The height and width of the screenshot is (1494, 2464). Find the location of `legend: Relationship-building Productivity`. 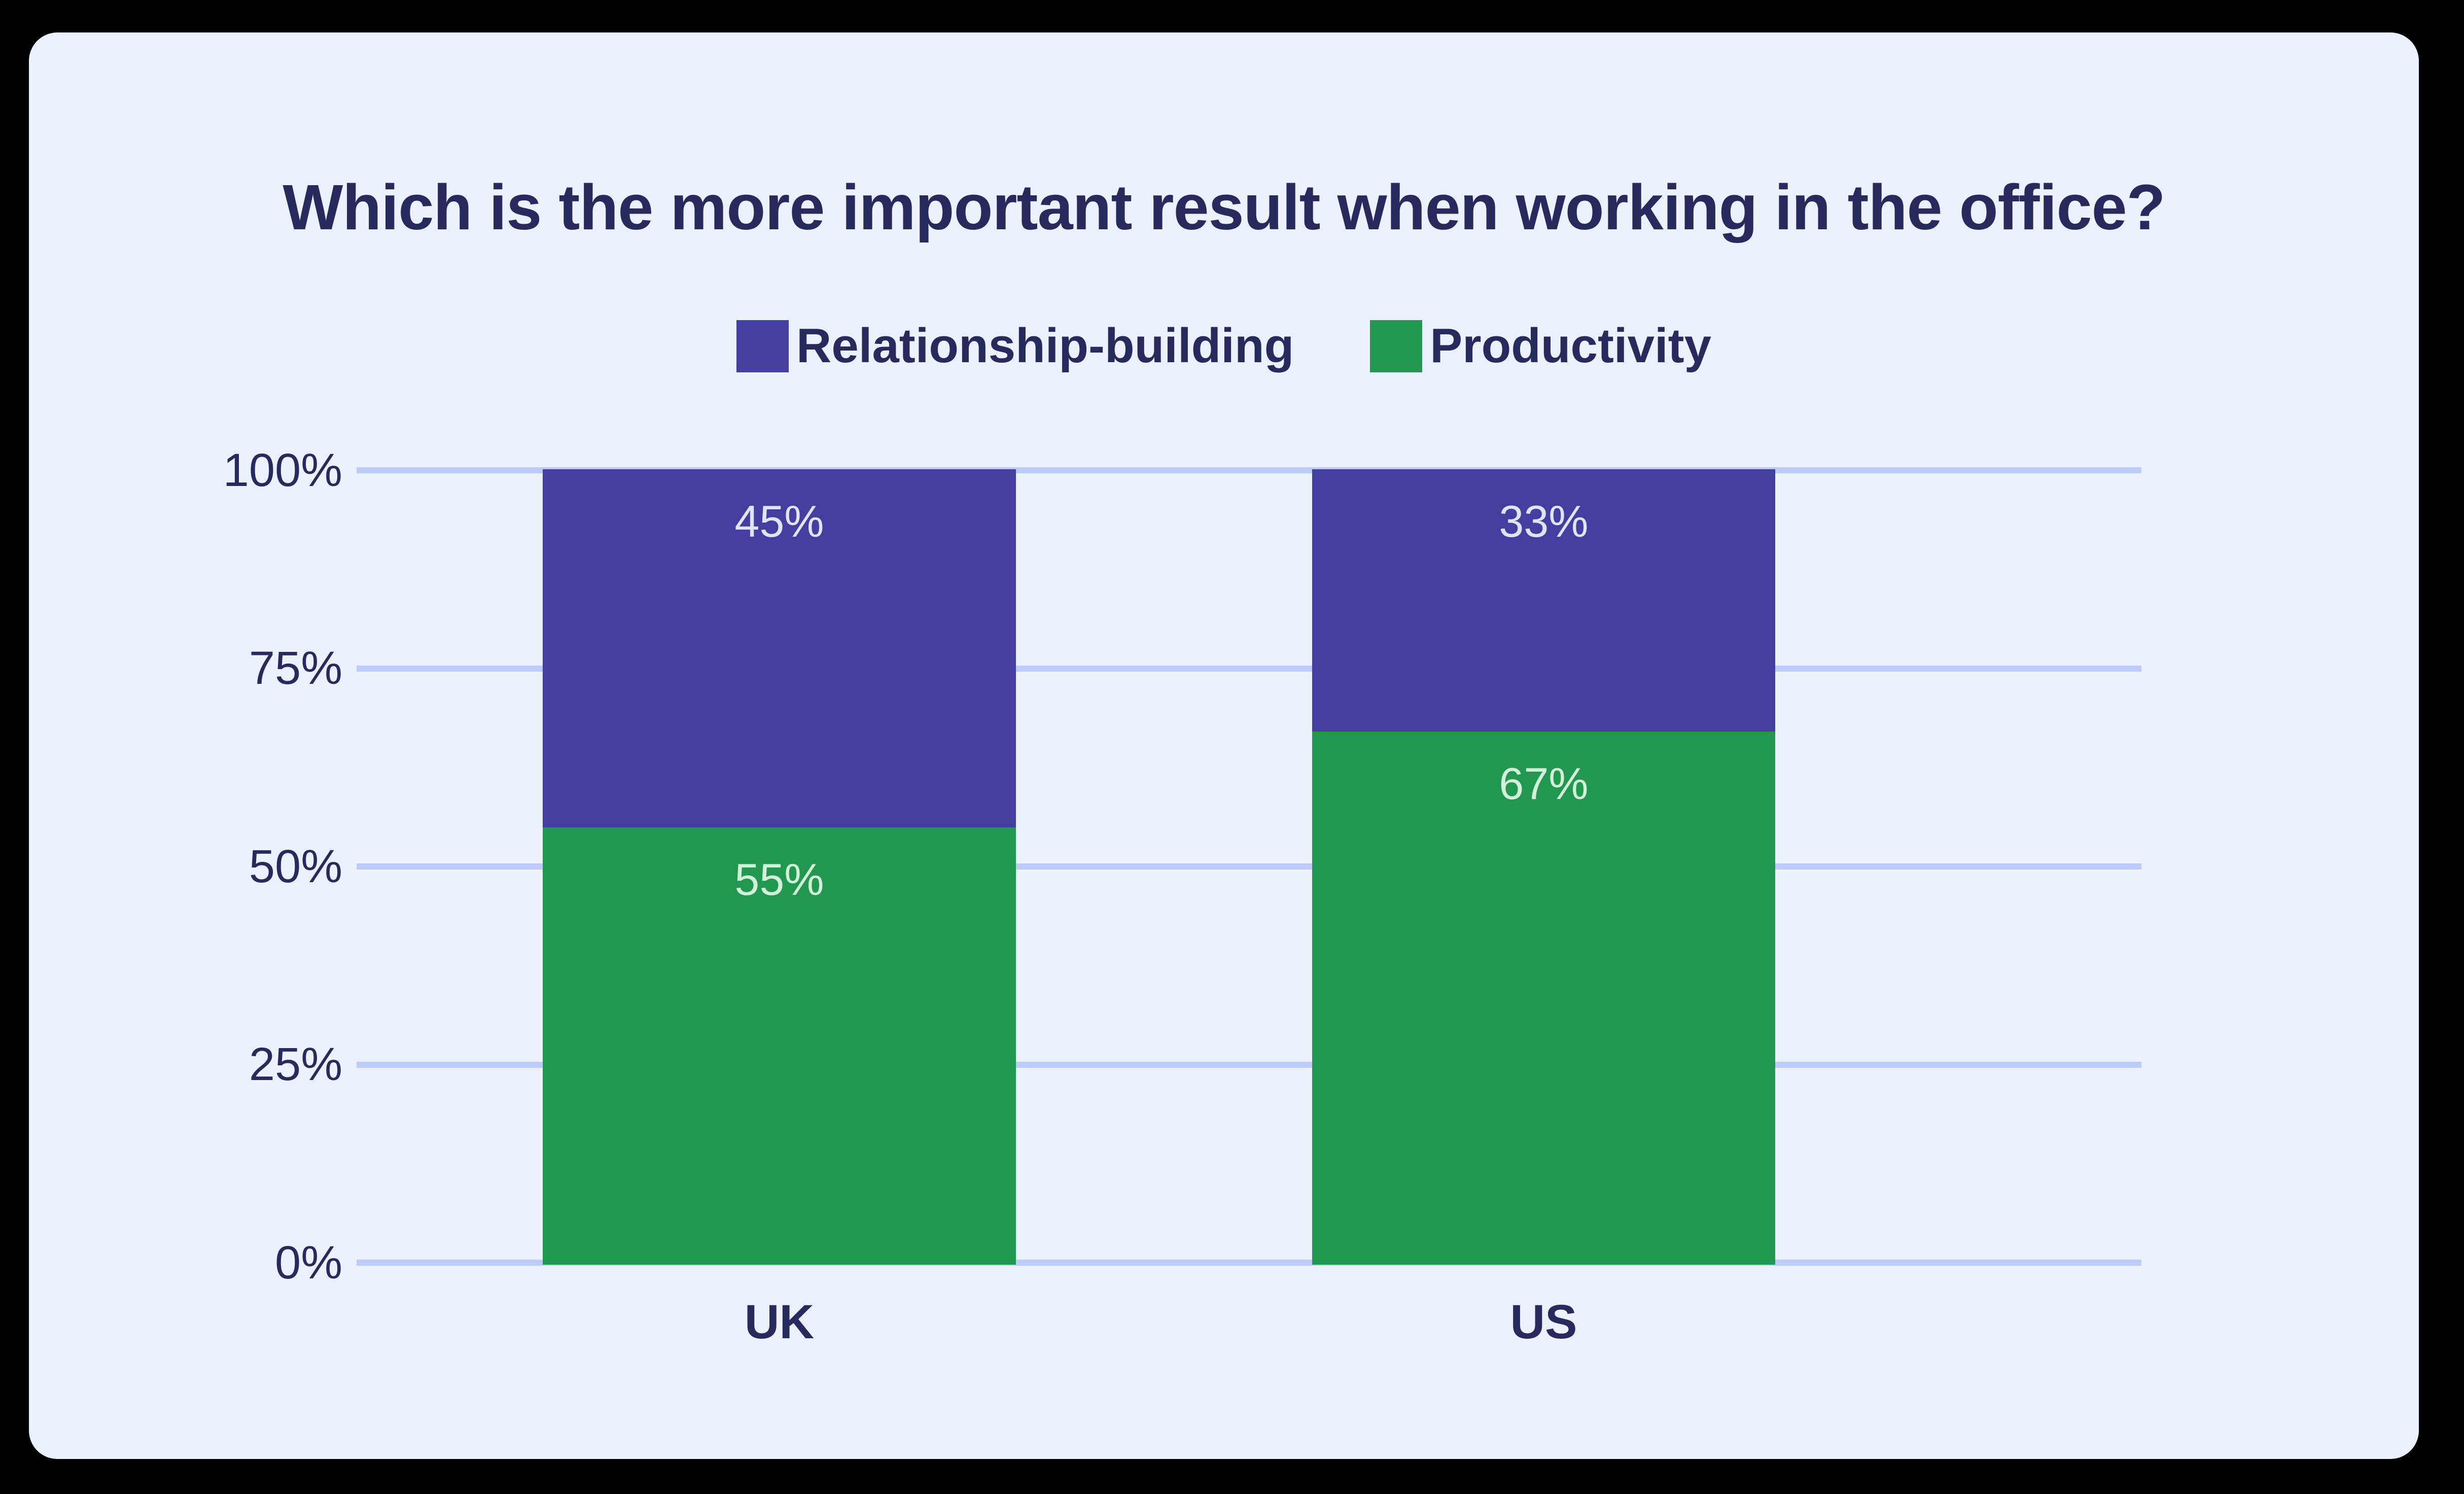

legend: Relationship-building Productivity is located at coordinates (1224, 346).